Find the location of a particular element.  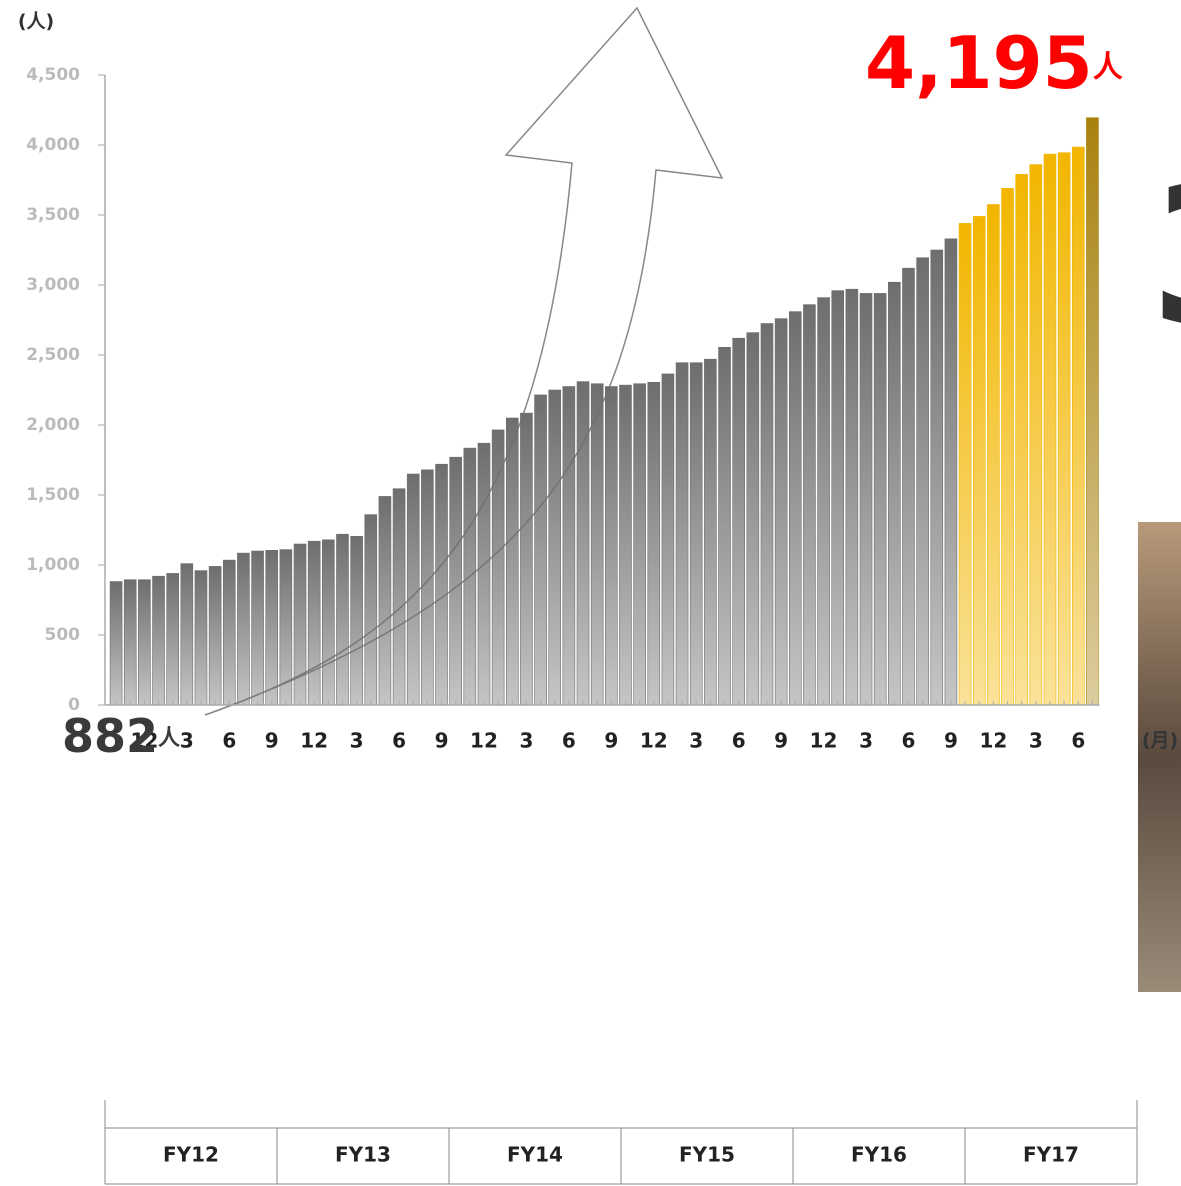

y-tick-label: 2,500 is located at coordinates (53, 355).